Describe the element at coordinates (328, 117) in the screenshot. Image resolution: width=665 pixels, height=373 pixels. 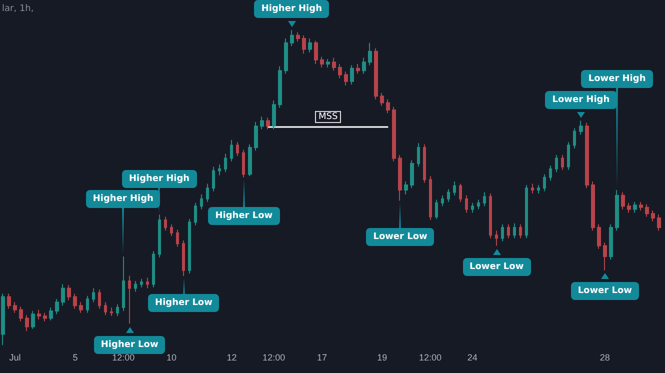
I see `annotation: MSS` at that location.